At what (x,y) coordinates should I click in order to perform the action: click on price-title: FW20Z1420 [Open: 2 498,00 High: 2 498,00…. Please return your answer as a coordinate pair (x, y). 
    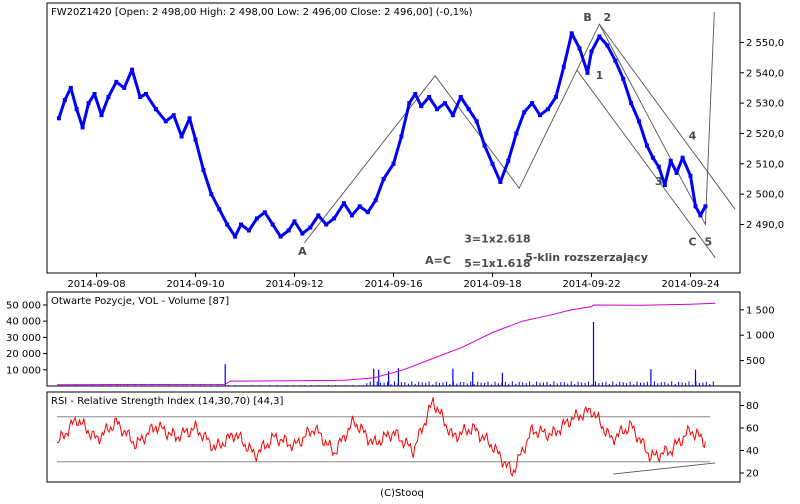
    Looking at the image, I should click on (262, 12).